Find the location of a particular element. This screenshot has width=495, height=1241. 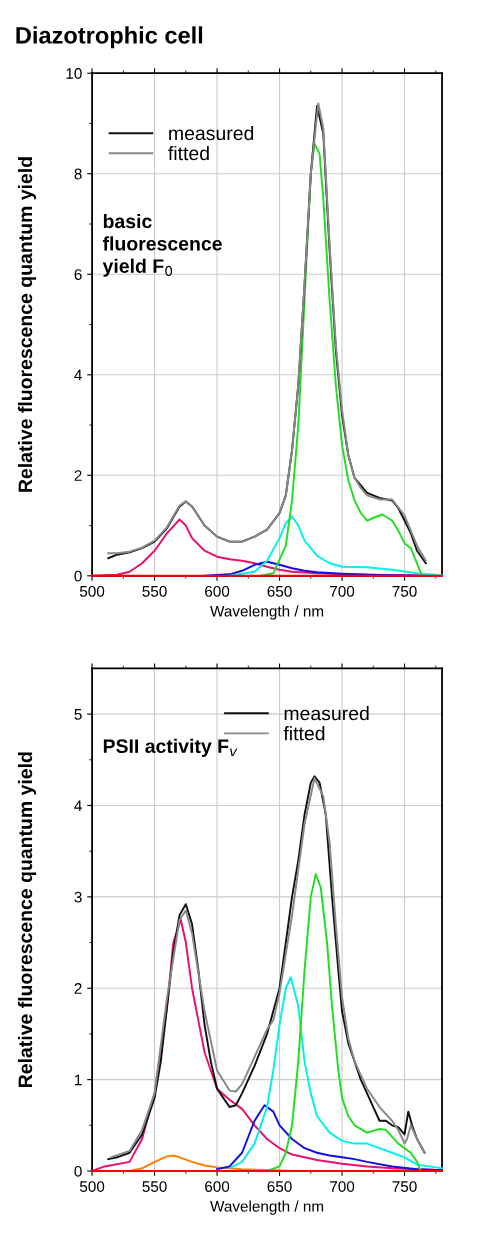

chart-title: Diazotrophic cell is located at coordinates (109, 37).